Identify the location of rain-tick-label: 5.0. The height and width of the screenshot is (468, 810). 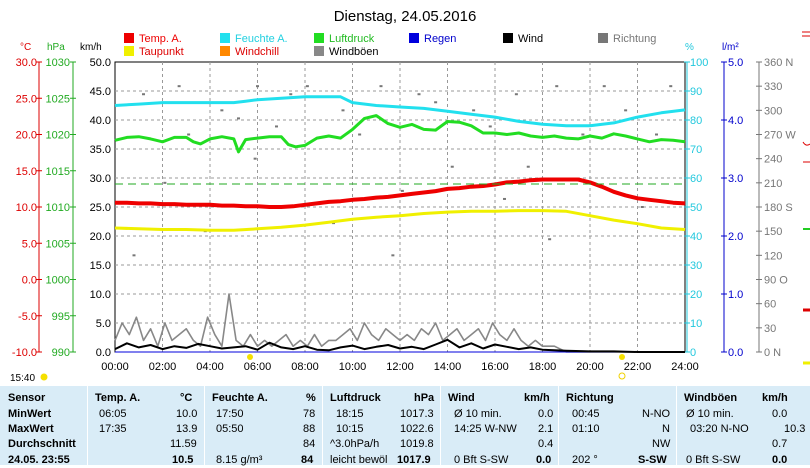
(735, 63).